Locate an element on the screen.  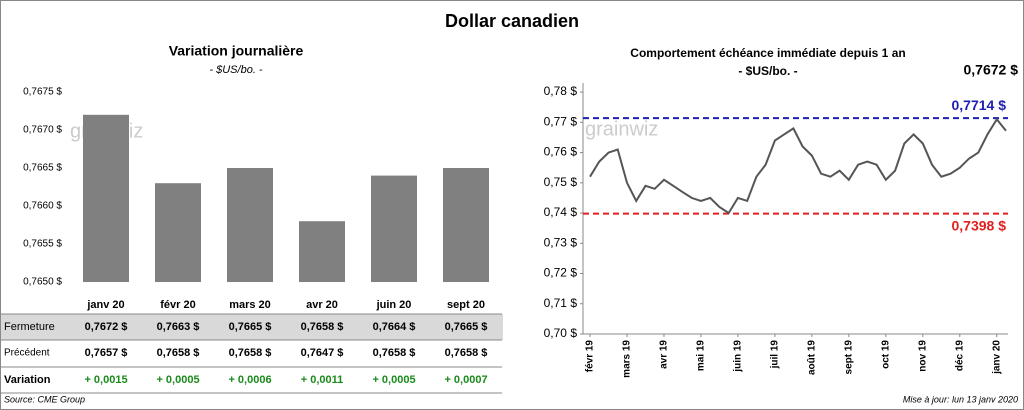
updated: Mise à jour: lun 13 janv 2020 is located at coordinates (960, 399).